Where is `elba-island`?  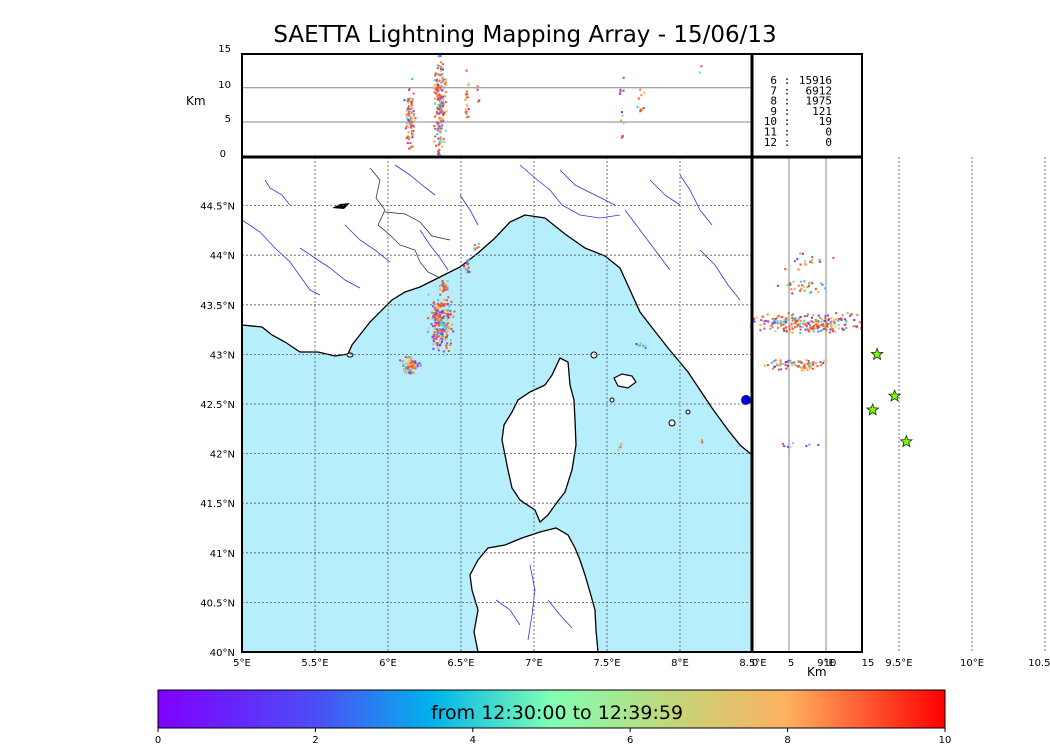
elba-island is located at coordinates (625, 381).